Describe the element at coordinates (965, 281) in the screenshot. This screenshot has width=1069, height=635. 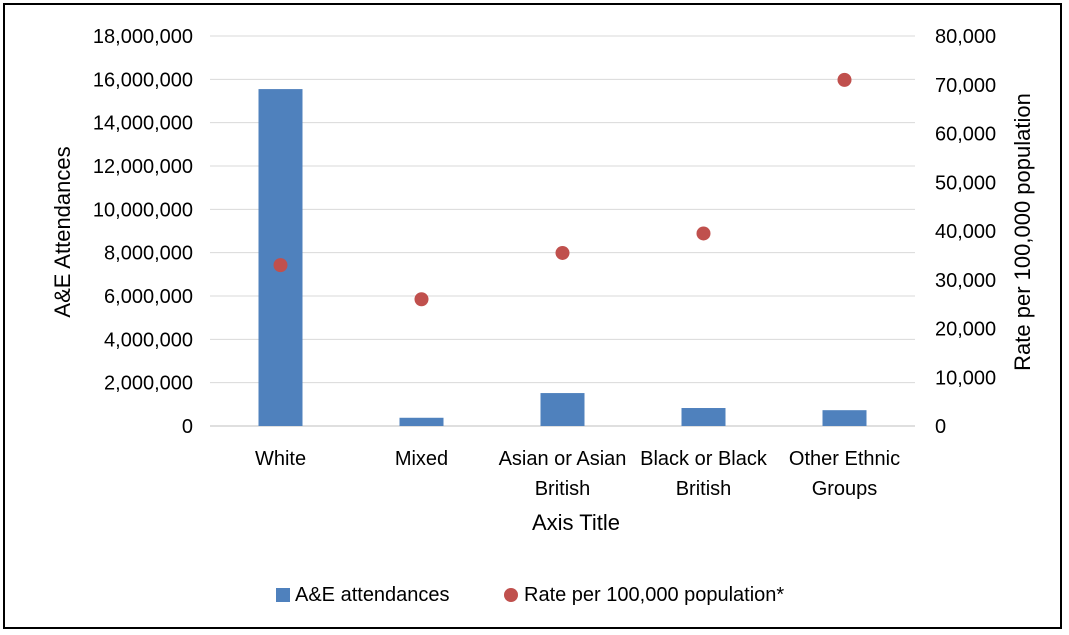
I see `y2-tick-label: 30,000` at that location.